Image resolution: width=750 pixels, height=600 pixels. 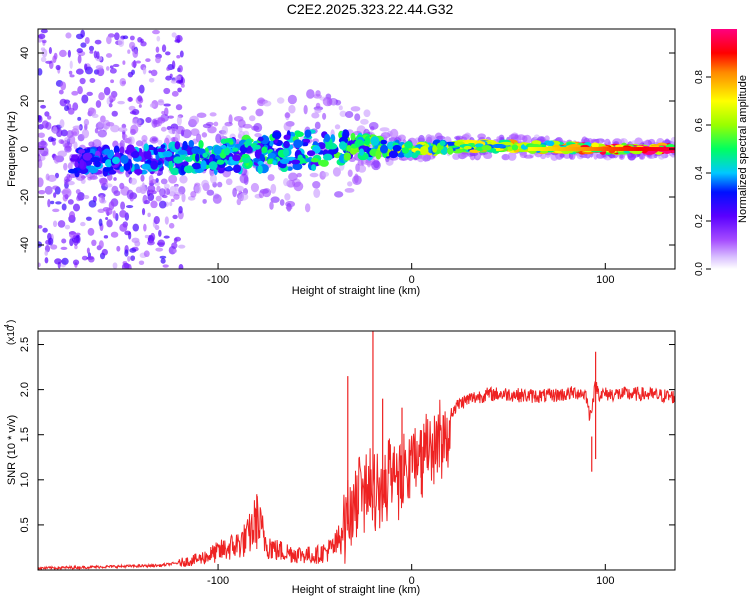 What do you see at coordinates (25, 344) in the screenshot?
I see `snr-y-tick-label: 2.5` at bounding box center [25, 344].